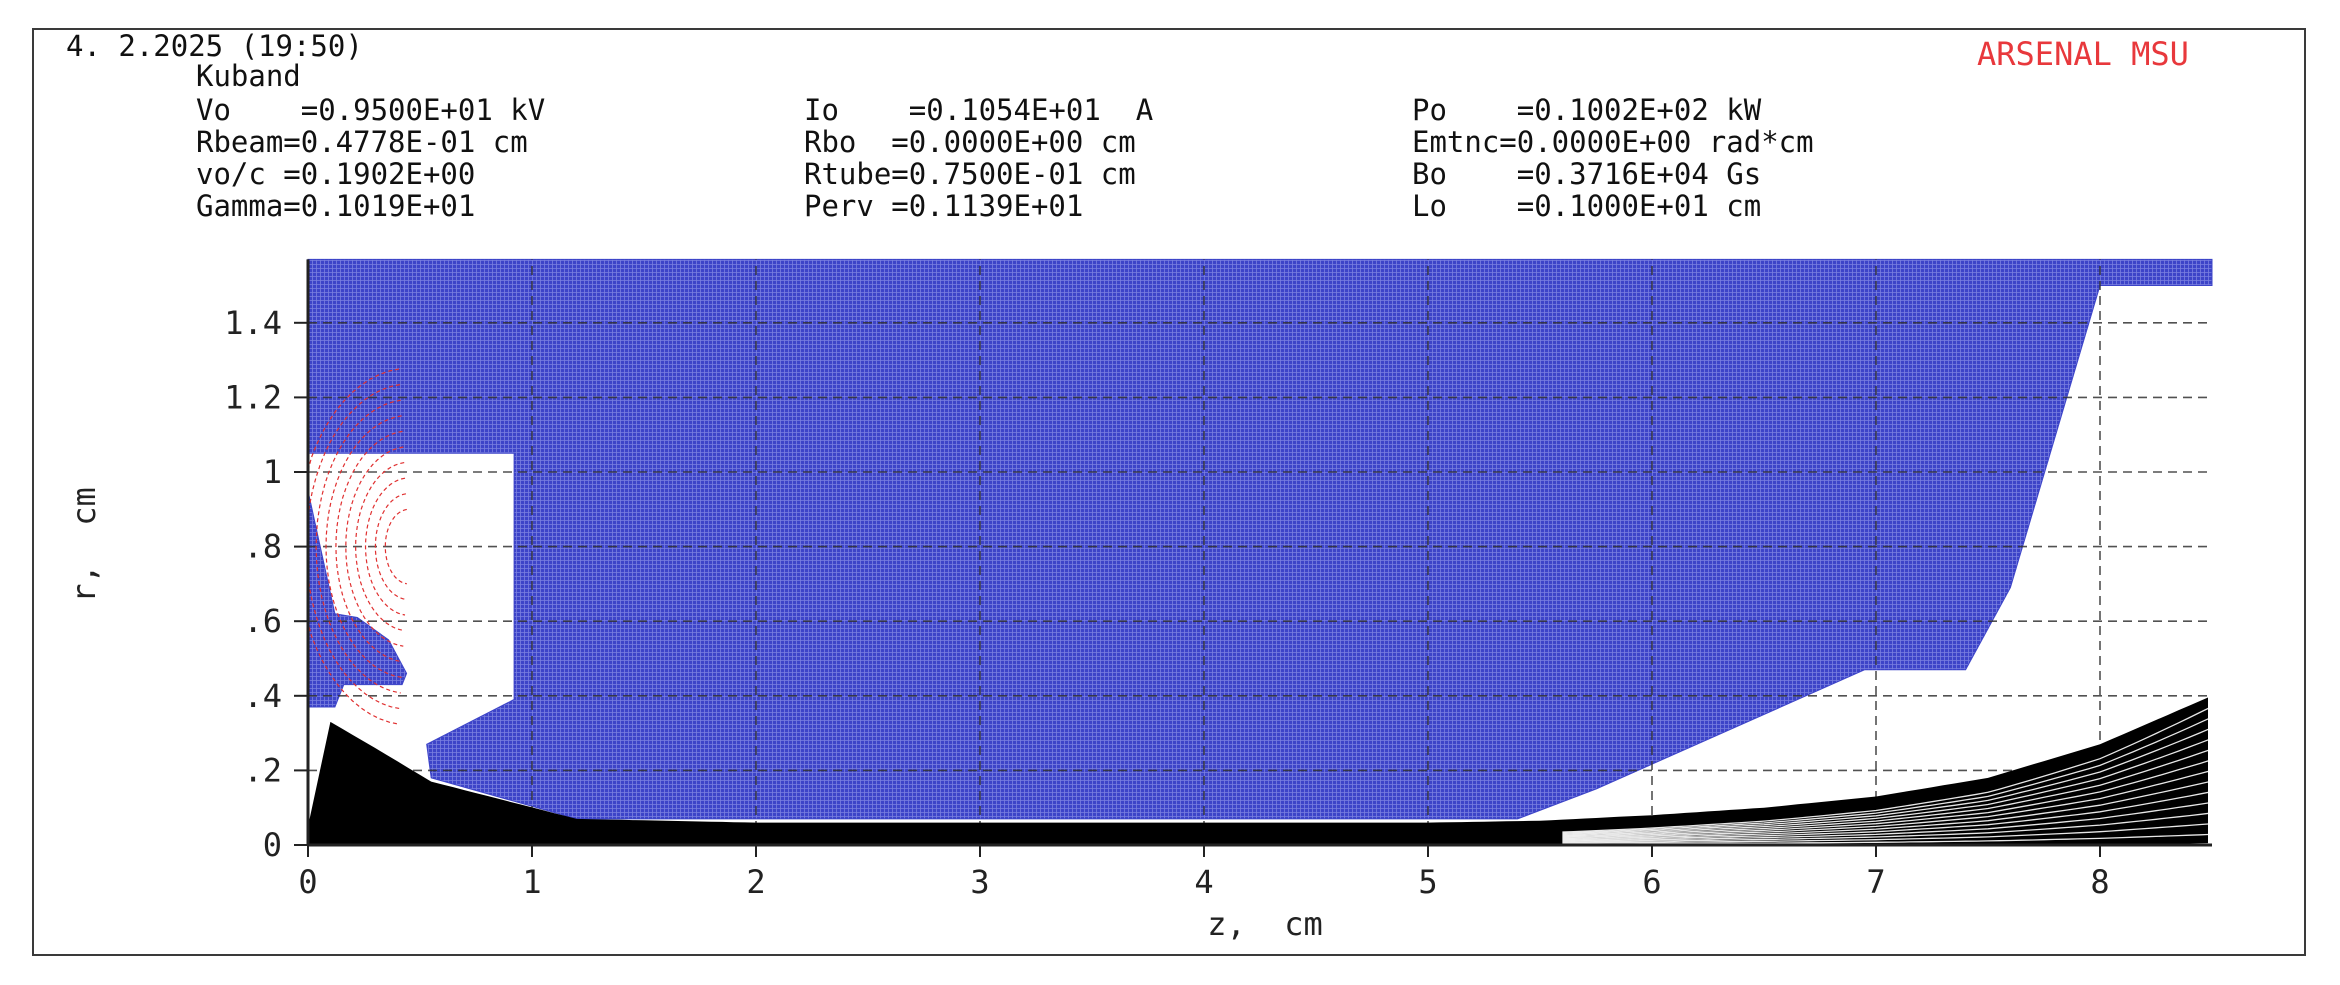  I want to click on y-tick-label: 1.2, so click(253, 397).